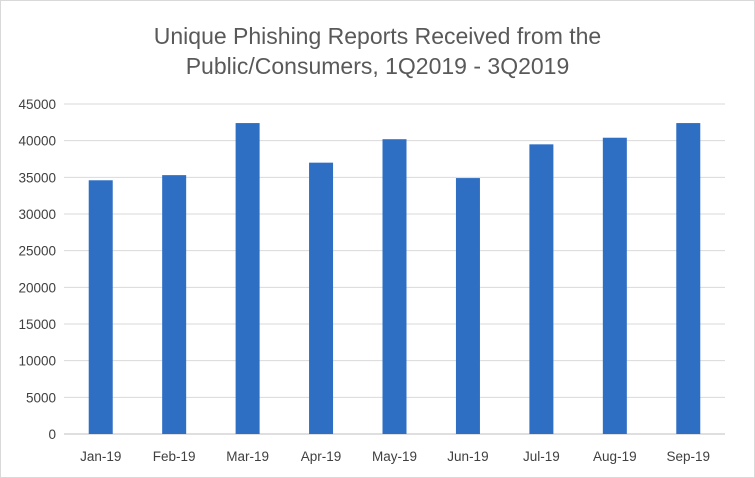 This screenshot has height=478, width=755. Describe the element at coordinates (394, 456) in the screenshot. I see `x-tick-label: May-19` at that location.